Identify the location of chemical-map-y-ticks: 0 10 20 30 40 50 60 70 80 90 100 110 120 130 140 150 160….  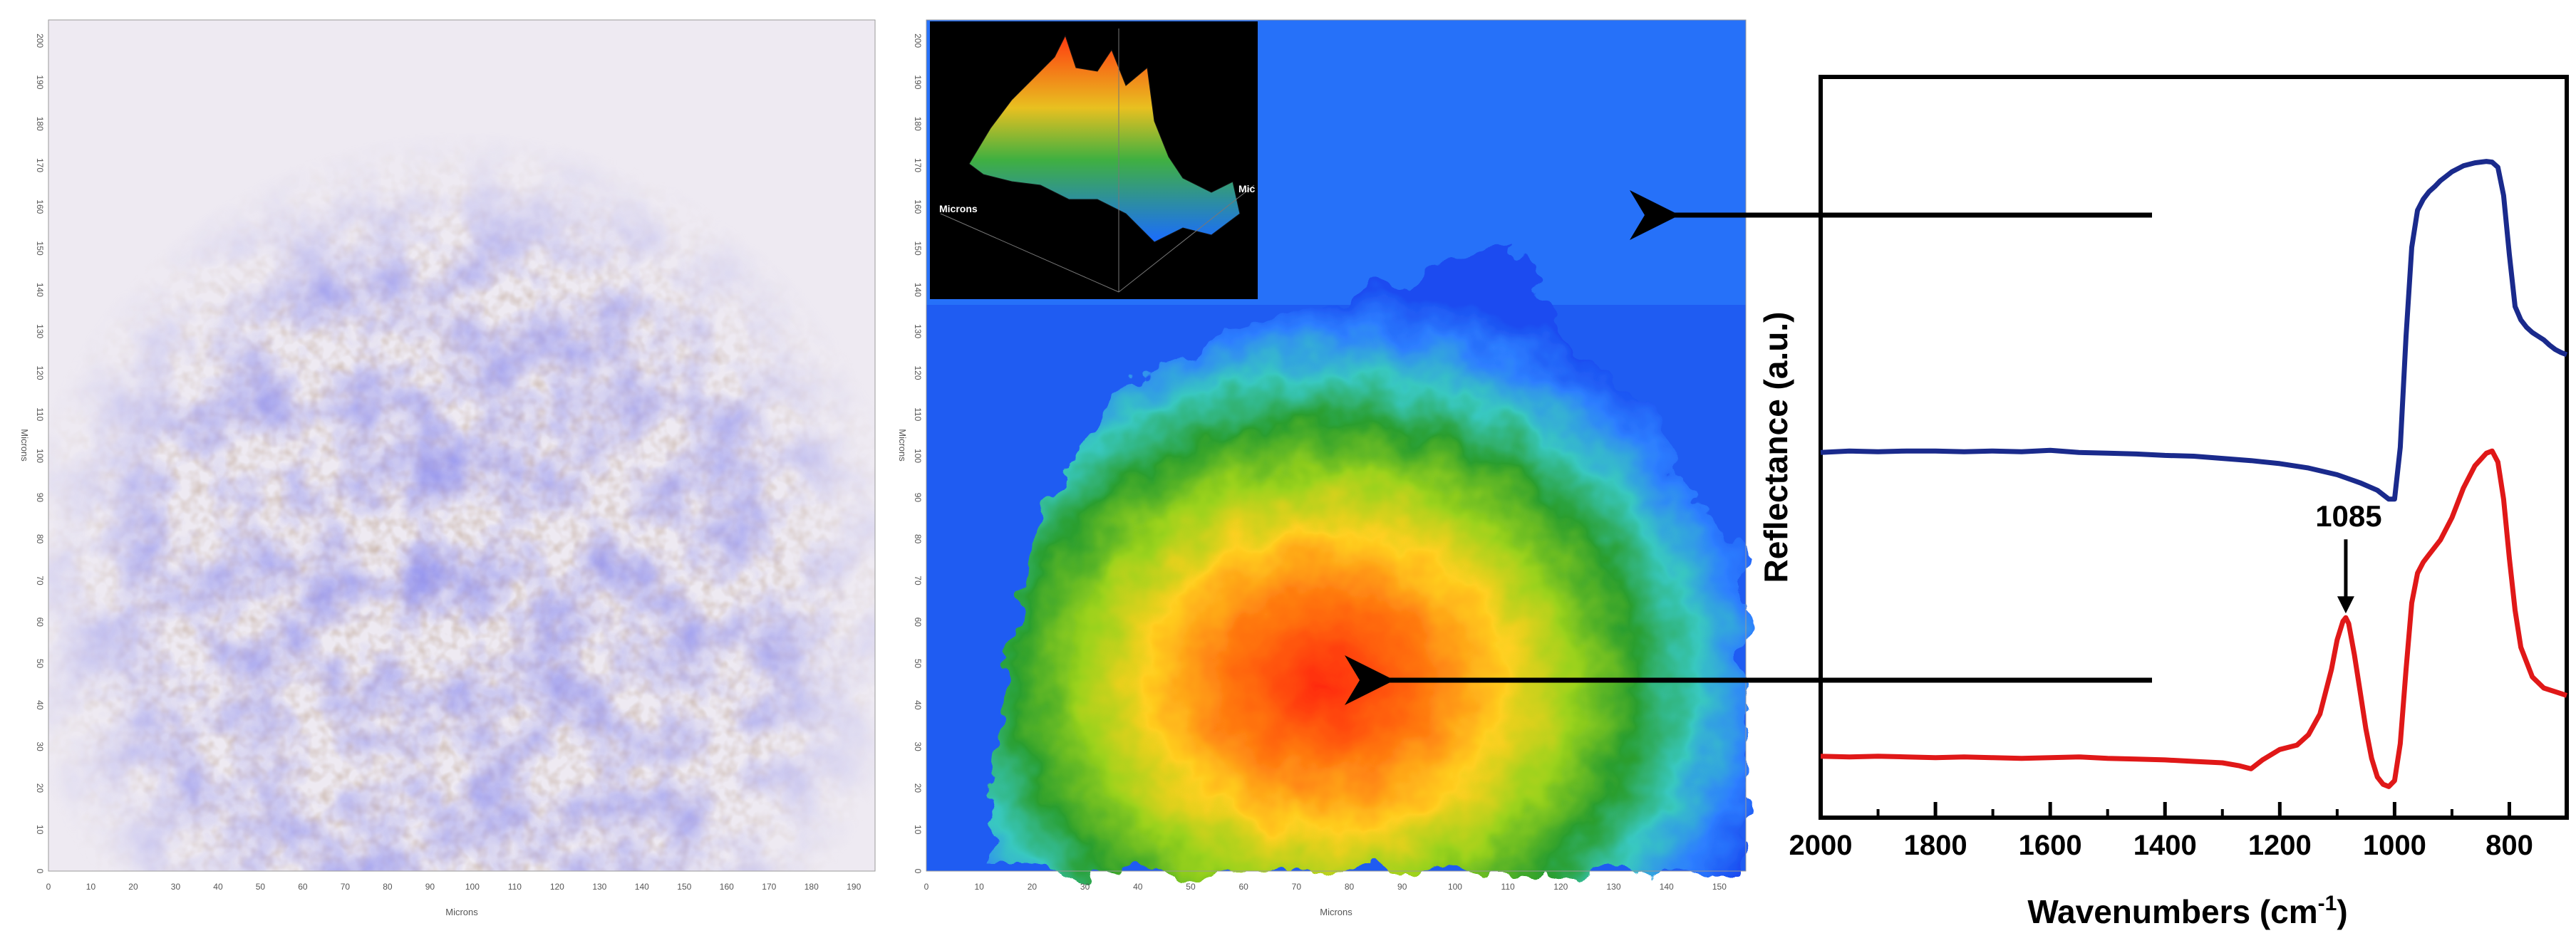
(918, 453).